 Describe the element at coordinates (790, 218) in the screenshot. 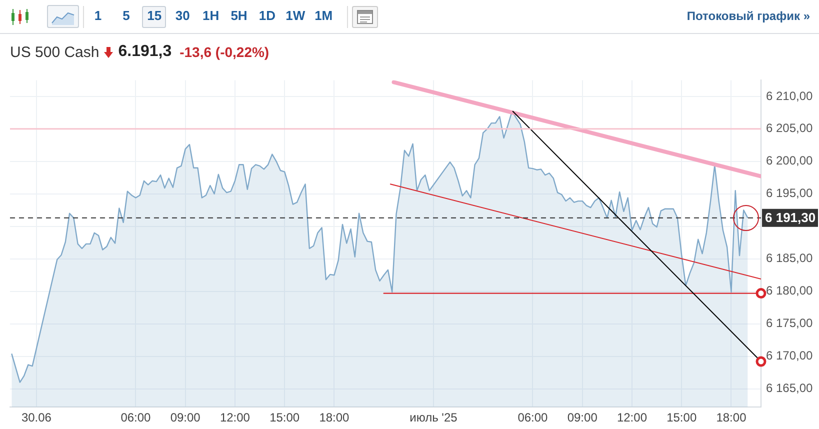

I see `ref-line-label: 6 191,30` at that location.